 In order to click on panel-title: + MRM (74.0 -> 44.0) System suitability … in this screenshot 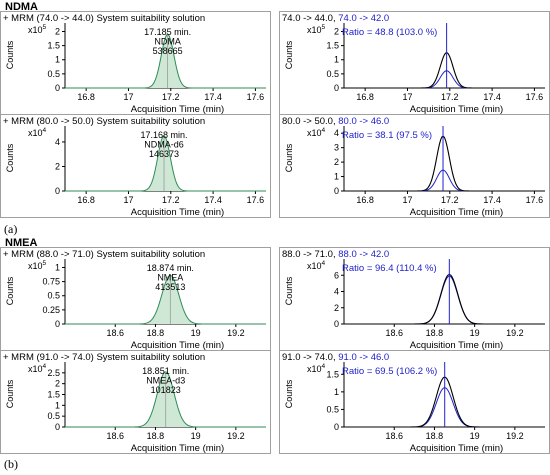, I will do `click(104, 18)`.